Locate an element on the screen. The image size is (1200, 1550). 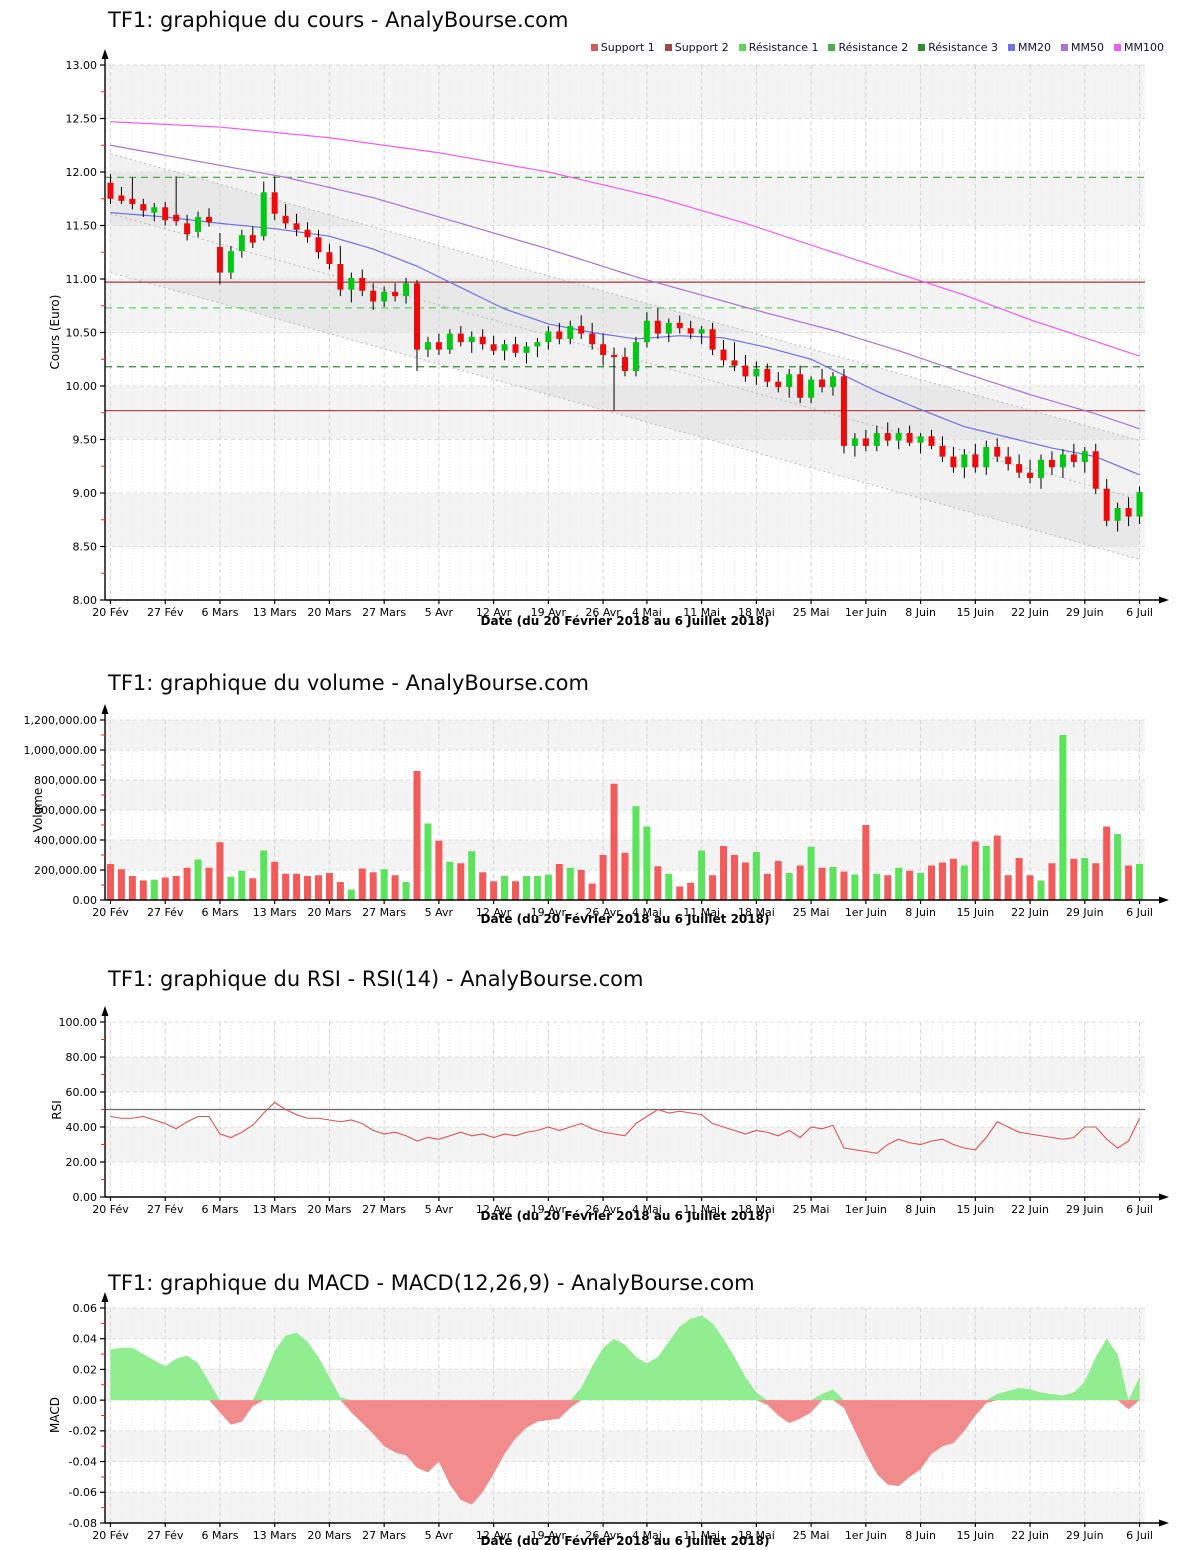
svg-text: 6 Mars is located at coordinates (219, 912).